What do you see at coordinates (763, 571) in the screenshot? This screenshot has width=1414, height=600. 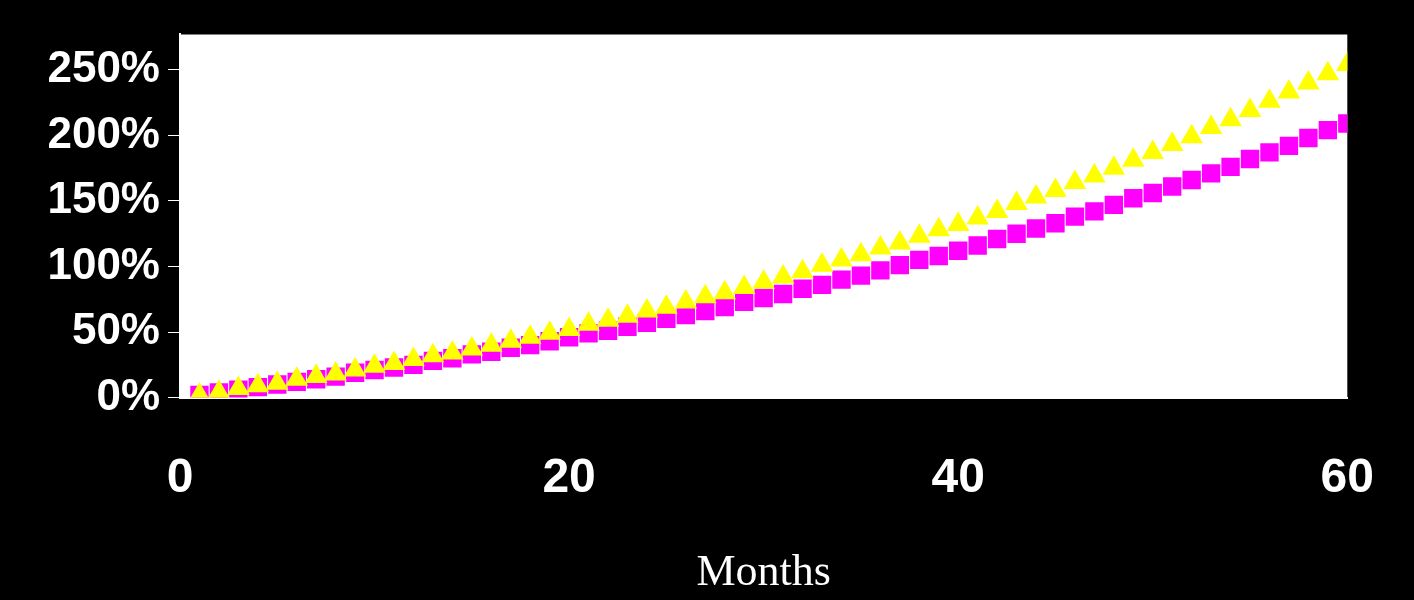 I see `x-axis-title: Months` at bounding box center [763, 571].